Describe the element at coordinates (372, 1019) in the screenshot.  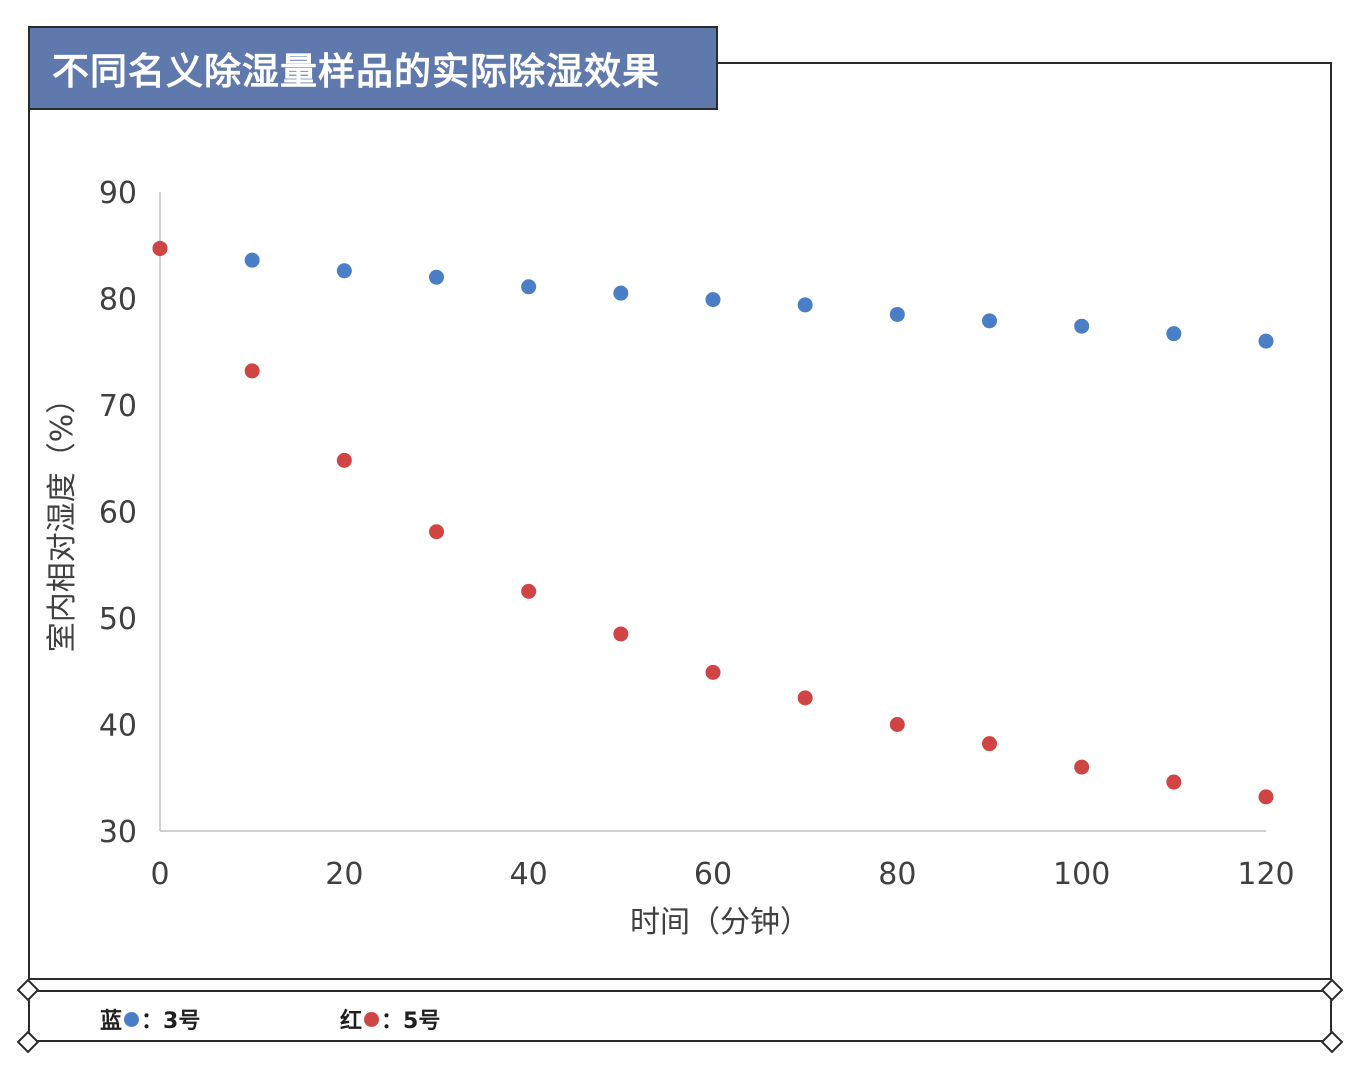
I see `red-dot-icon` at that location.